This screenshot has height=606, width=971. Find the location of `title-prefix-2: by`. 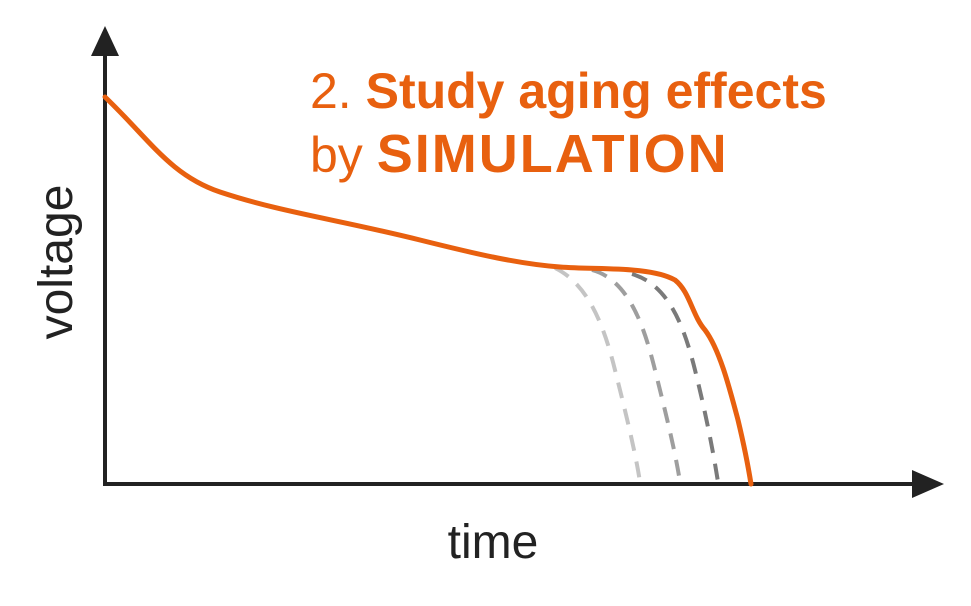

title-prefix-2: by is located at coordinates (343, 155).